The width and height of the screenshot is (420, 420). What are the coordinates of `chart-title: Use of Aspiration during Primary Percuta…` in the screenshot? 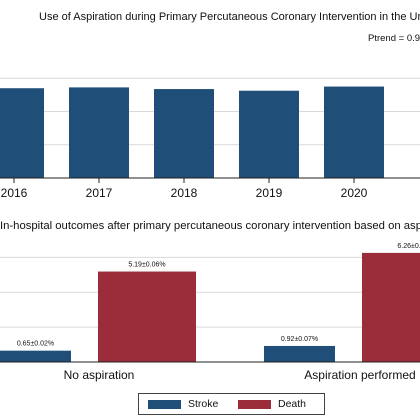 It's located at (229, 17).